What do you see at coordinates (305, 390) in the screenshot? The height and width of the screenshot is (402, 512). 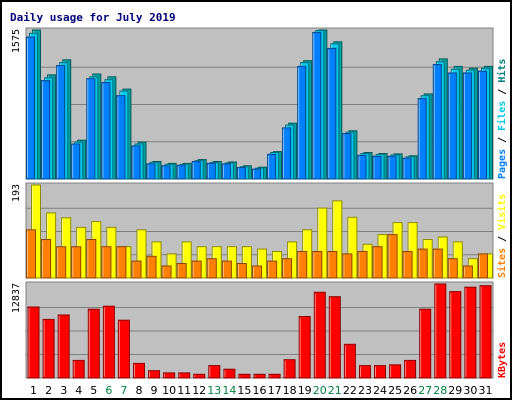 I see `x-tick-label: 19` at bounding box center [305, 390].